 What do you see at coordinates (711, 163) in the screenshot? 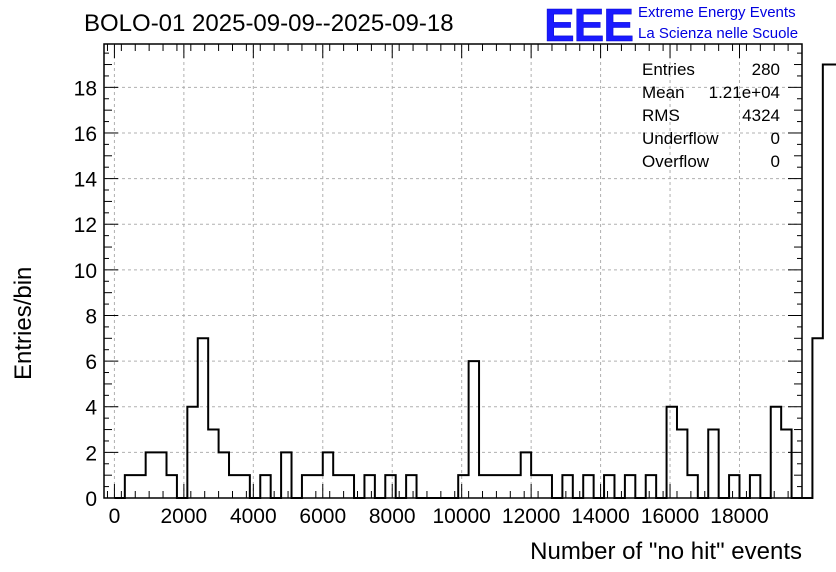
I see `stat-row-overflow: Overflow 0` at bounding box center [711, 163].